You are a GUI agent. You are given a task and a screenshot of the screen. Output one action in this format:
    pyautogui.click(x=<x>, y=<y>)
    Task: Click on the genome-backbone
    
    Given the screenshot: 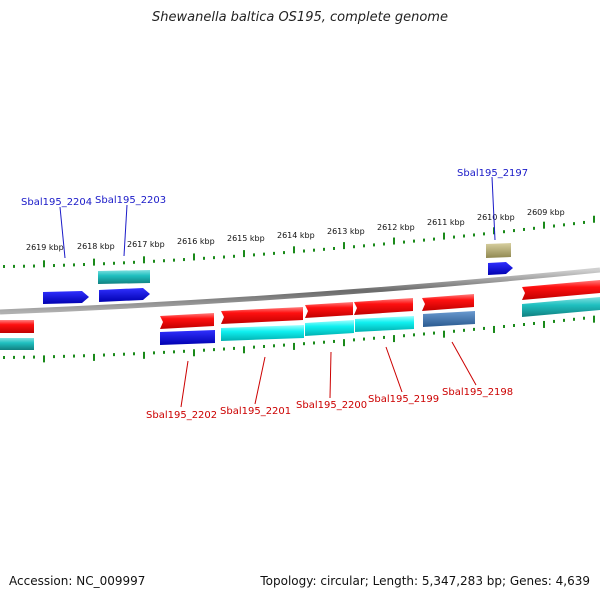 What is the action you would take?
    pyautogui.click(x=300, y=291)
    